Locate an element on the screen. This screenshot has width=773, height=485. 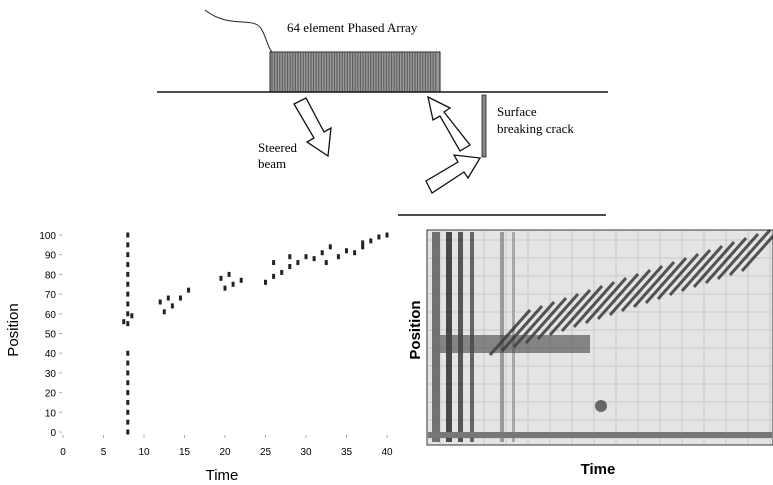
reflected-arrow is located at coordinates (453, 174).